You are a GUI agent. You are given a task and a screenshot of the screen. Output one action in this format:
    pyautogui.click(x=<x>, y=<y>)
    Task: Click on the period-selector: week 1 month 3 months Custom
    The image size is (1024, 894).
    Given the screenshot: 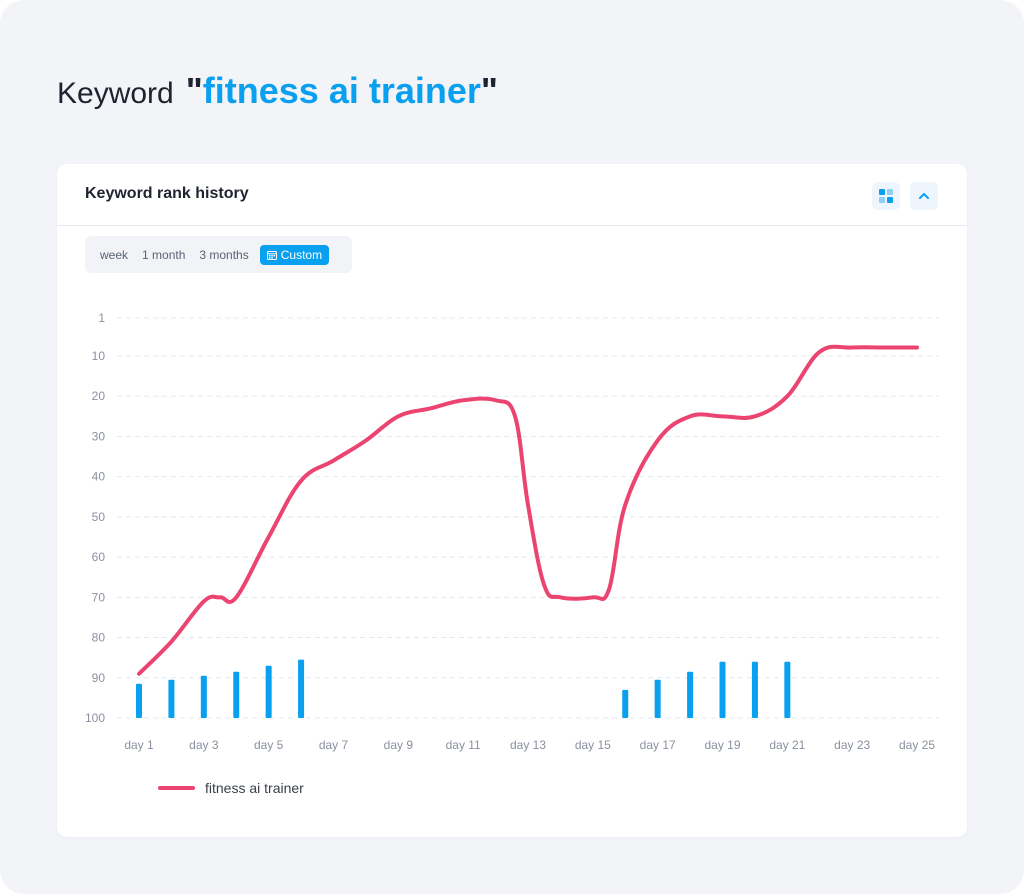 What is the action you would take?
    pyautogui.click(x=218, y=254)
    